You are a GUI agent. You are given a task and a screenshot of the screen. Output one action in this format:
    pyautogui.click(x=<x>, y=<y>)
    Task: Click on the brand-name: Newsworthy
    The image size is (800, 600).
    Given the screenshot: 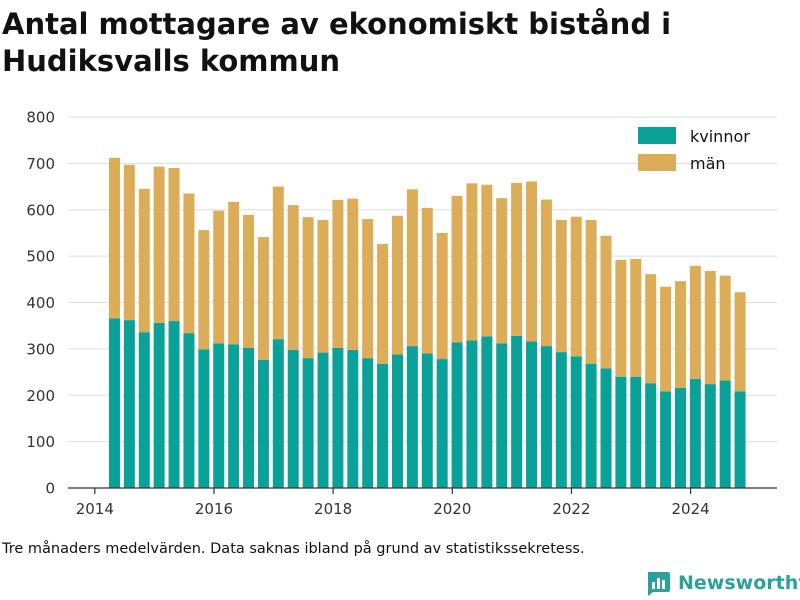 What is the action you would take?
    pyautogui.click(x=739, y=583)
    